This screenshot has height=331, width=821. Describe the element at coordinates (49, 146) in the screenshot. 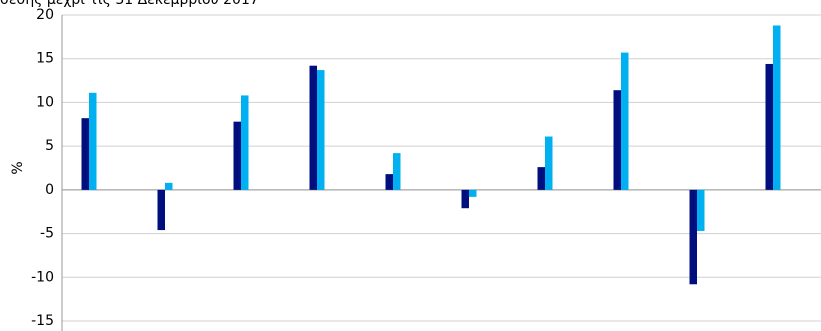

I see `y-tick-label: 5` at that location.